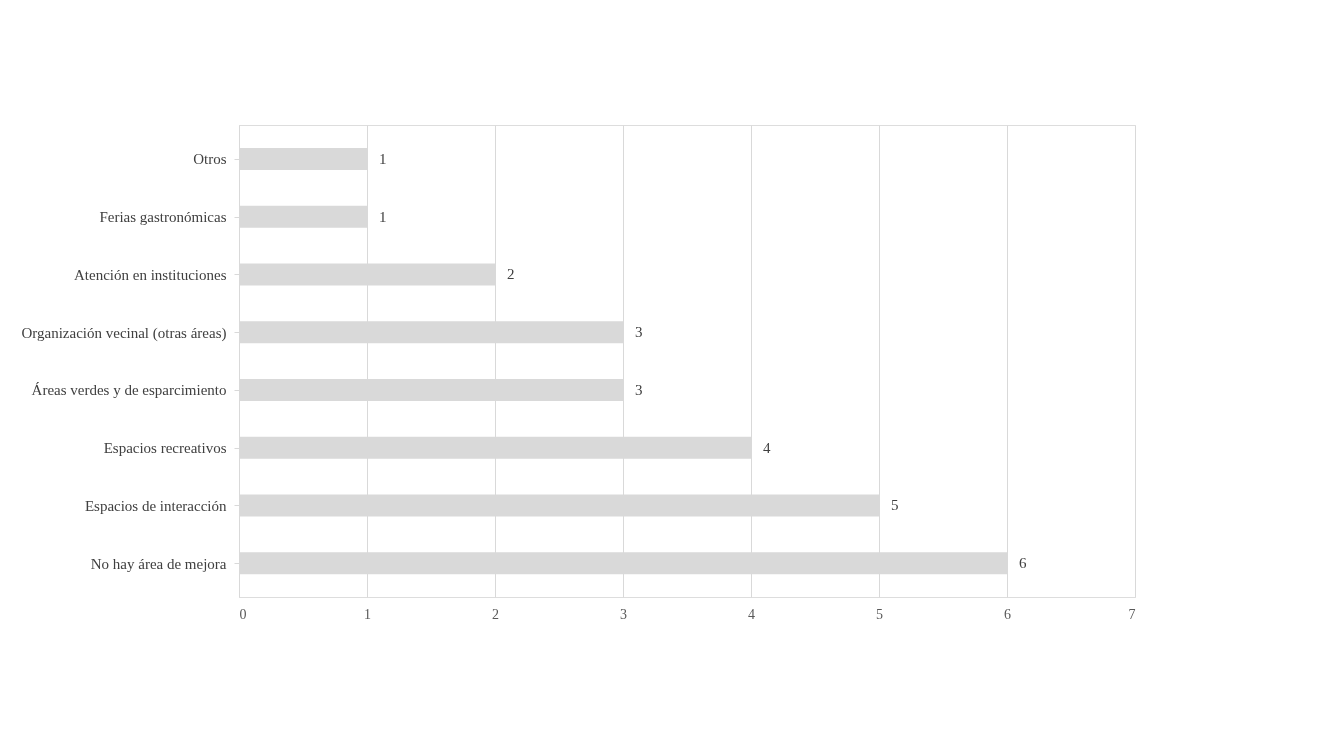  I want to click on y-tick-label: Atención en instituciones, so click(150, 274).